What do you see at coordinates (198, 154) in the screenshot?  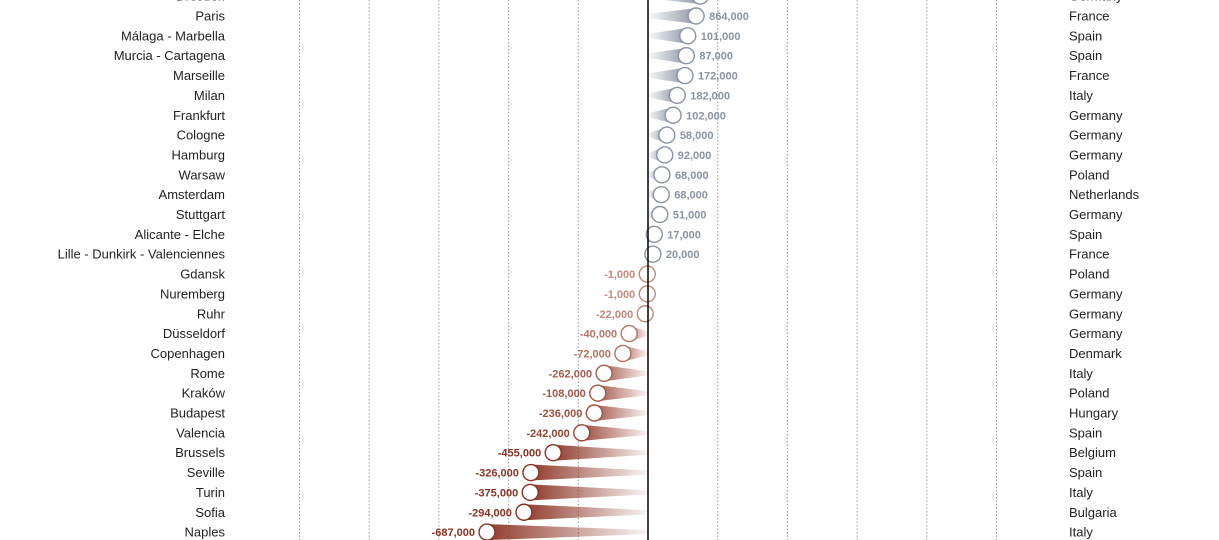 I see `city-label: Hamburg` at bounding box center [198, 154].